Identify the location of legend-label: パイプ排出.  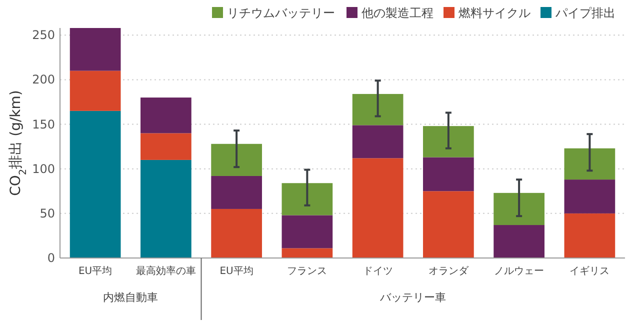
(585, 13).